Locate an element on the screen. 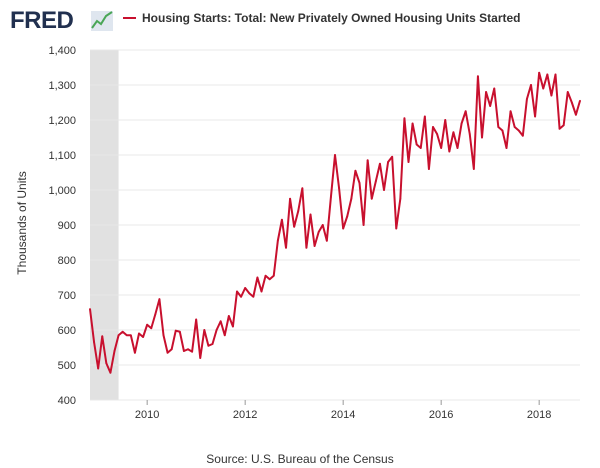 This screenshot has height=468, width=600. x-axis: 2010 2012 2014 2016 2018 is located at coordinates (343, 410).